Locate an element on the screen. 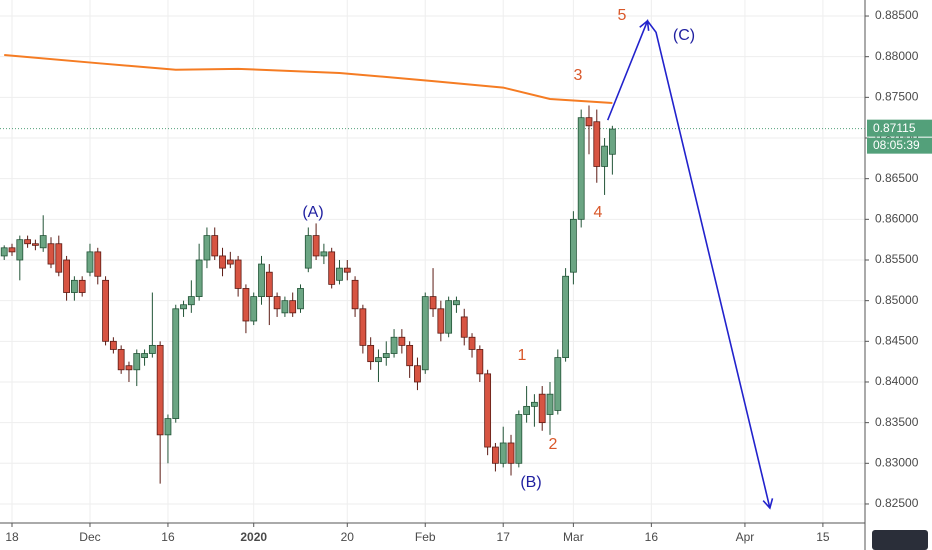 Image resolution: width=932 pixels, height=550 pixels. x-tick-label: 17 is located at coordinates (504, 537).